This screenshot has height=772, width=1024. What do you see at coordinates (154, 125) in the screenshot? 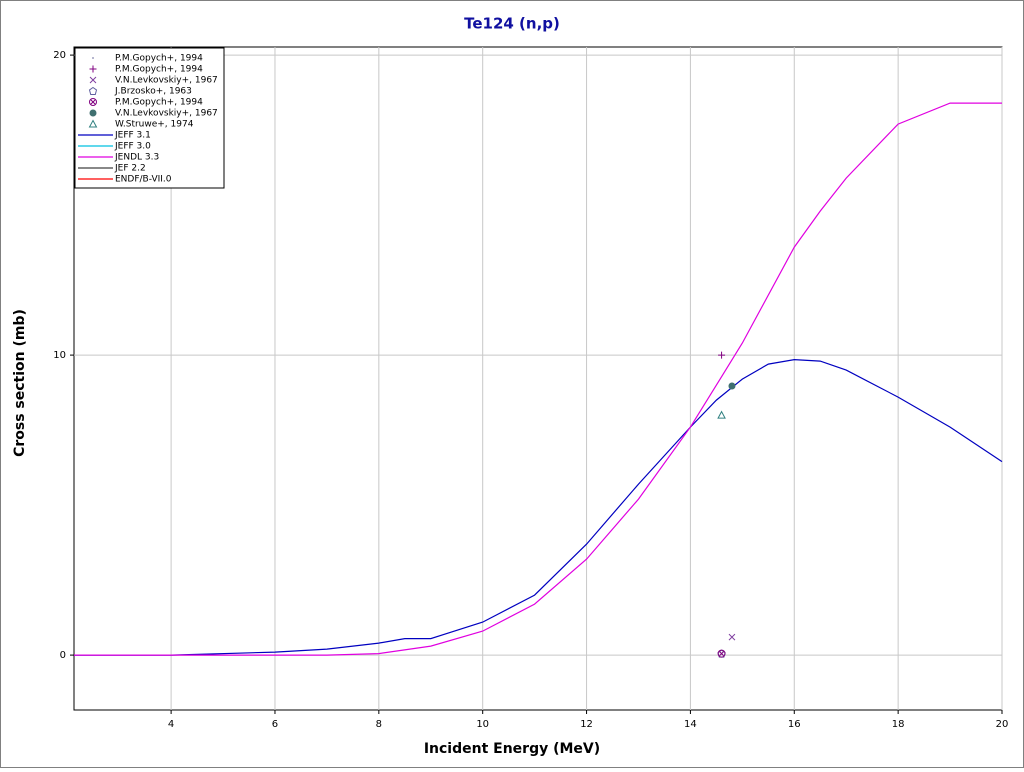
I see `legend-label: W.Struwe+, 1974` at bounding box center [154, 125].